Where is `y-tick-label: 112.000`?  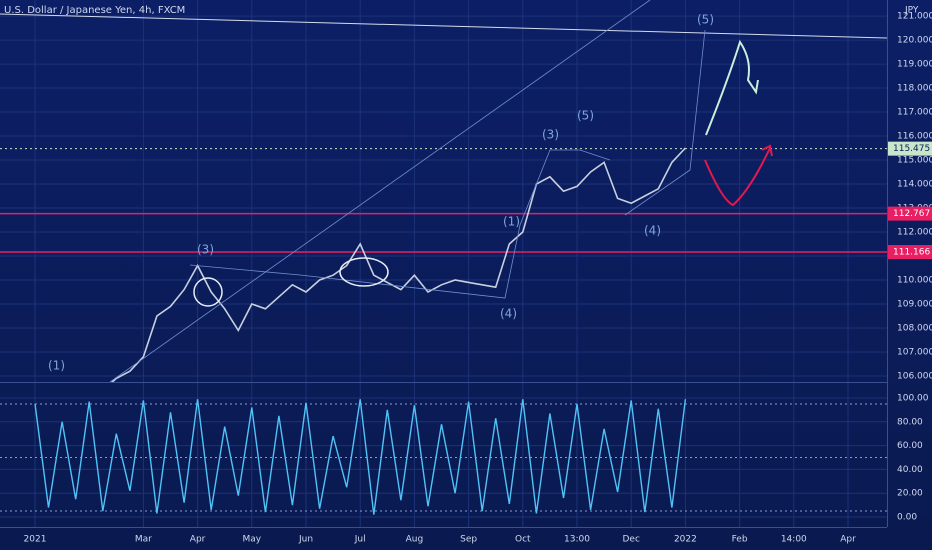 y-tick-label: 112.000 is located at coordinates (914, 233).